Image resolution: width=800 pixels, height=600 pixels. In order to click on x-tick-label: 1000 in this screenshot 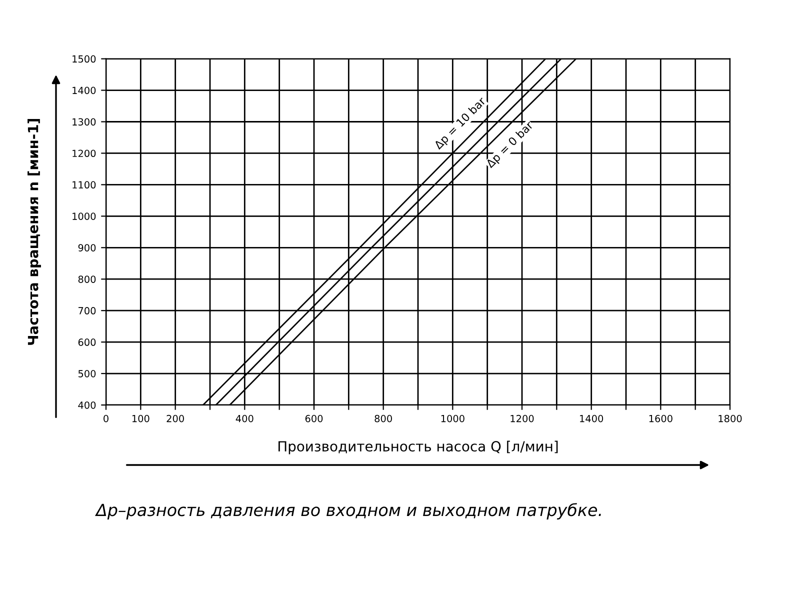, I will do `click(452, 418)`.